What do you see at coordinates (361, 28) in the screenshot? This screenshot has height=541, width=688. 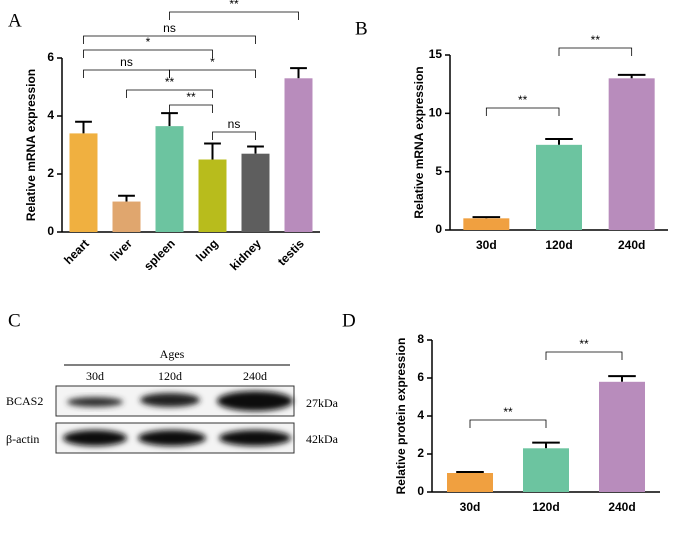 I see `panel-letter: B` at bounding box center [361, 28].